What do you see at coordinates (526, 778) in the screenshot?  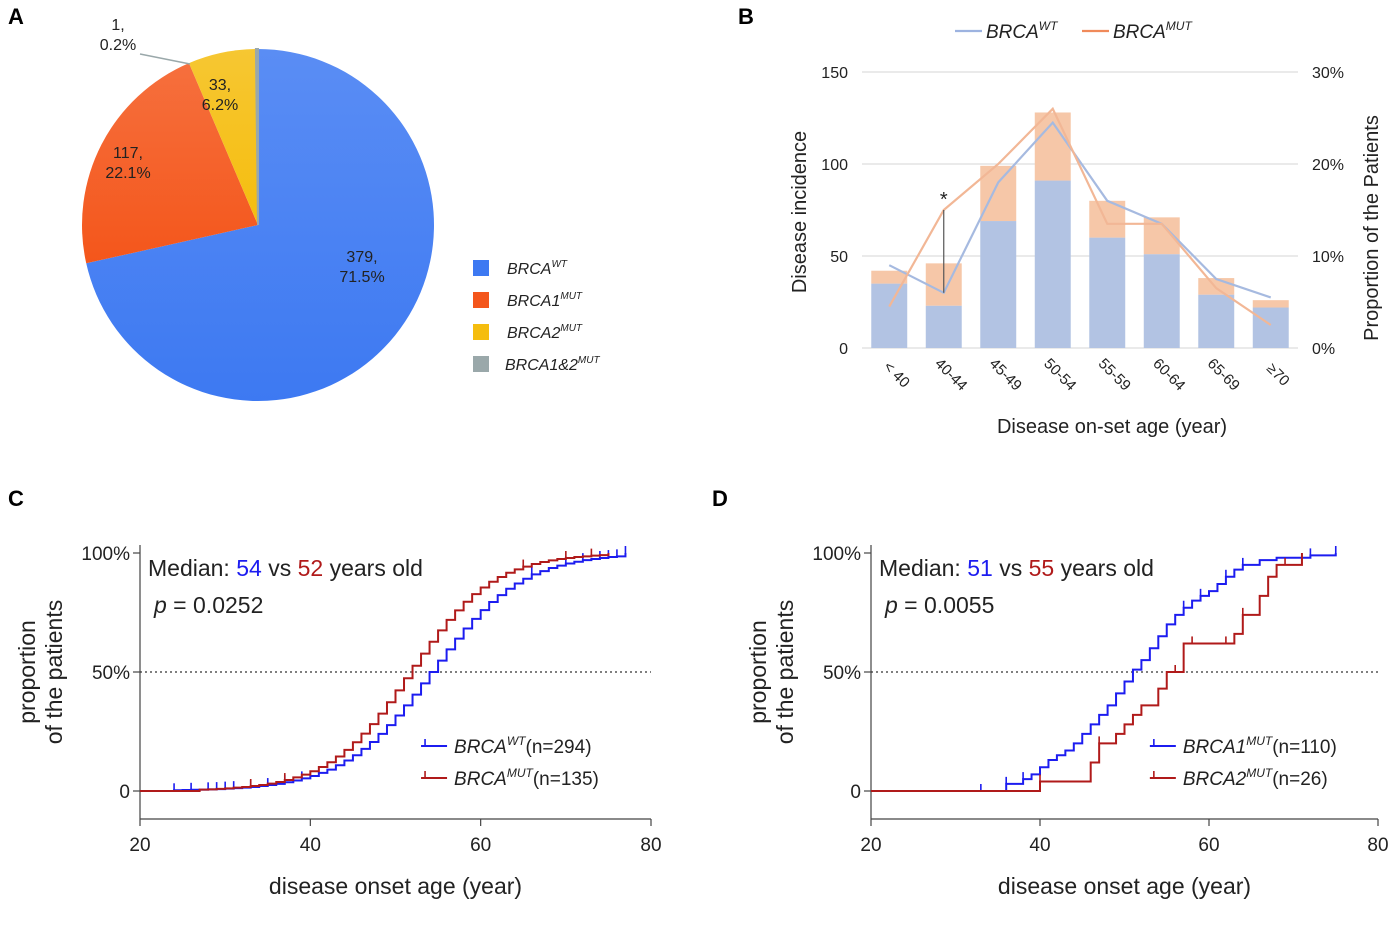 I see `legend-label: BRCAMUT(n=135)` at bounding box center [526, 778].